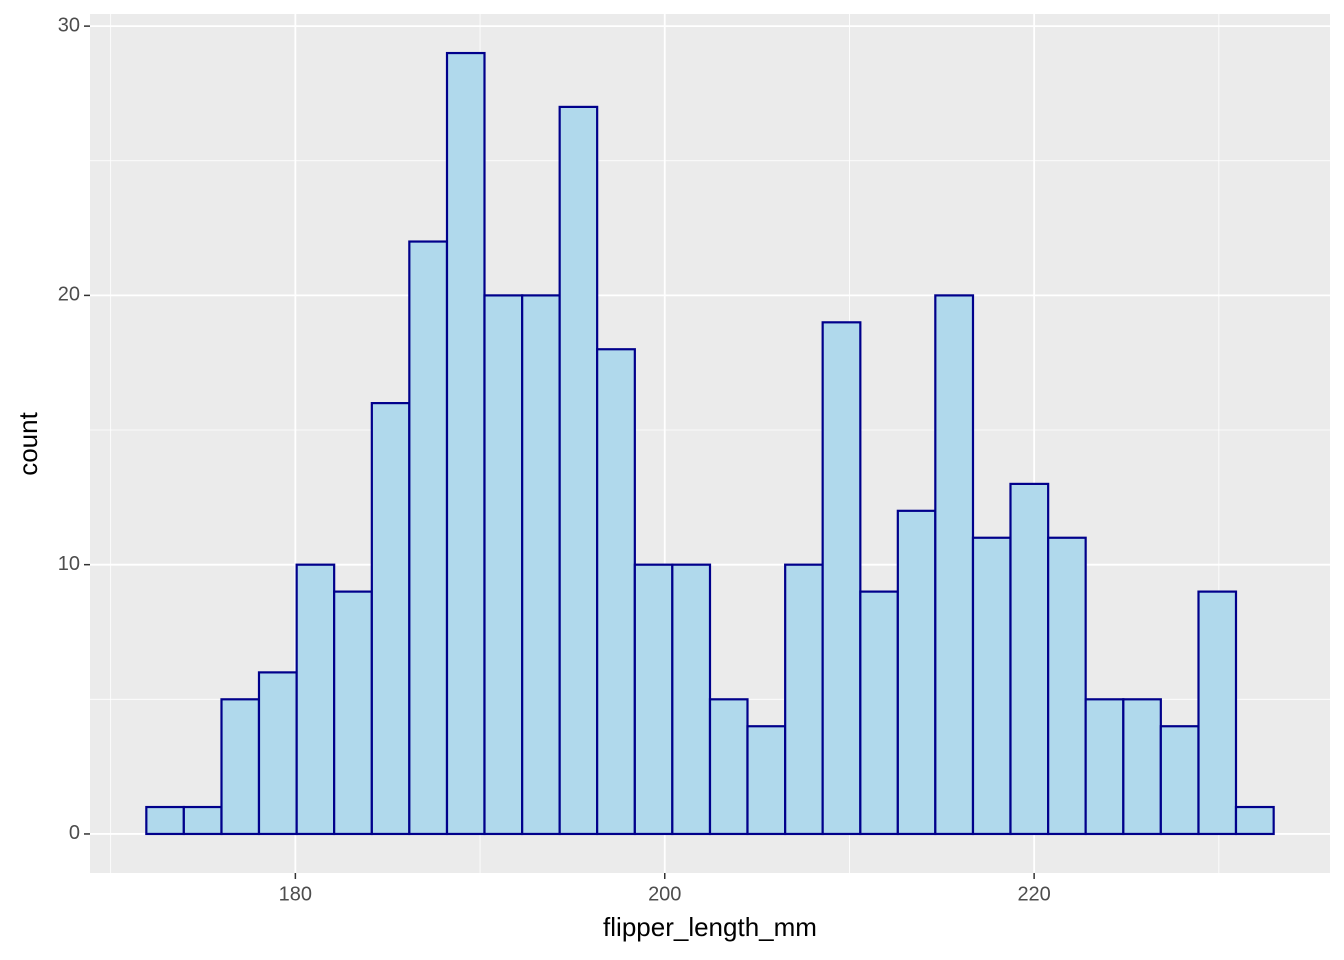  Describe the element at coordinates (664, 894) in the screenshot. I see `x-tick-label: 200` at that location.